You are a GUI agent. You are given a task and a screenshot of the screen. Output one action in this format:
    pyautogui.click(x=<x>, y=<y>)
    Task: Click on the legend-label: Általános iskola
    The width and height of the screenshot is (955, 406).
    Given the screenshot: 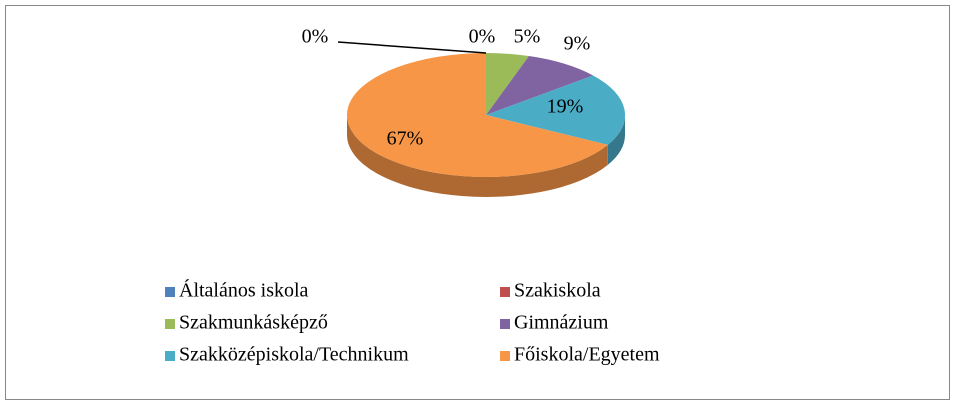 What is the action you would take?
    pyautogui.click(x=244, y=290)
    